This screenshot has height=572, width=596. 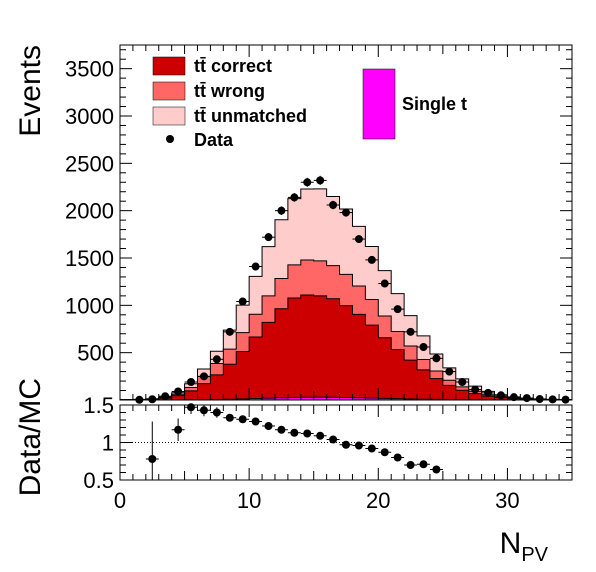 What do you see at coordinates (89, 116) in the screenshot?
I see `y-tick-label: 3000` at bounding box center [89, 116].